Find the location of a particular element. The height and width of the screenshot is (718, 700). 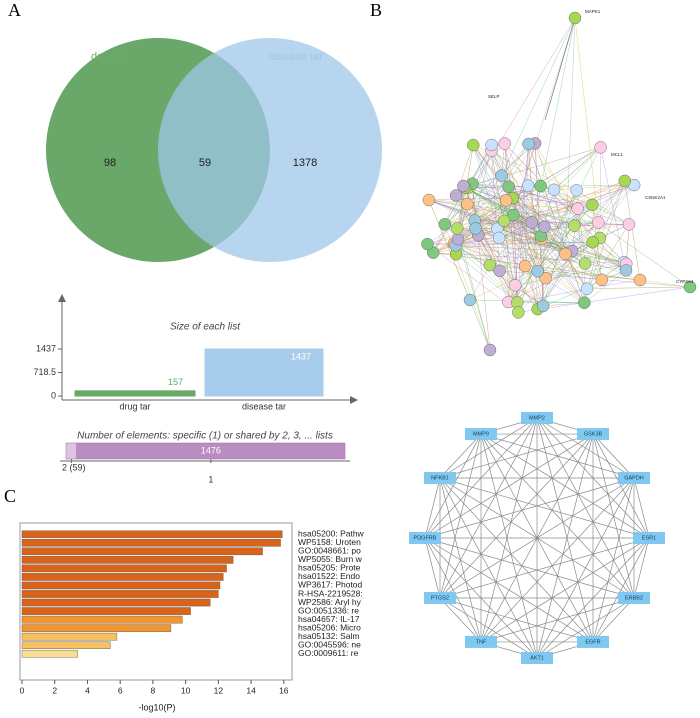

count-label: 1378 is located at coordinates (305, 163).